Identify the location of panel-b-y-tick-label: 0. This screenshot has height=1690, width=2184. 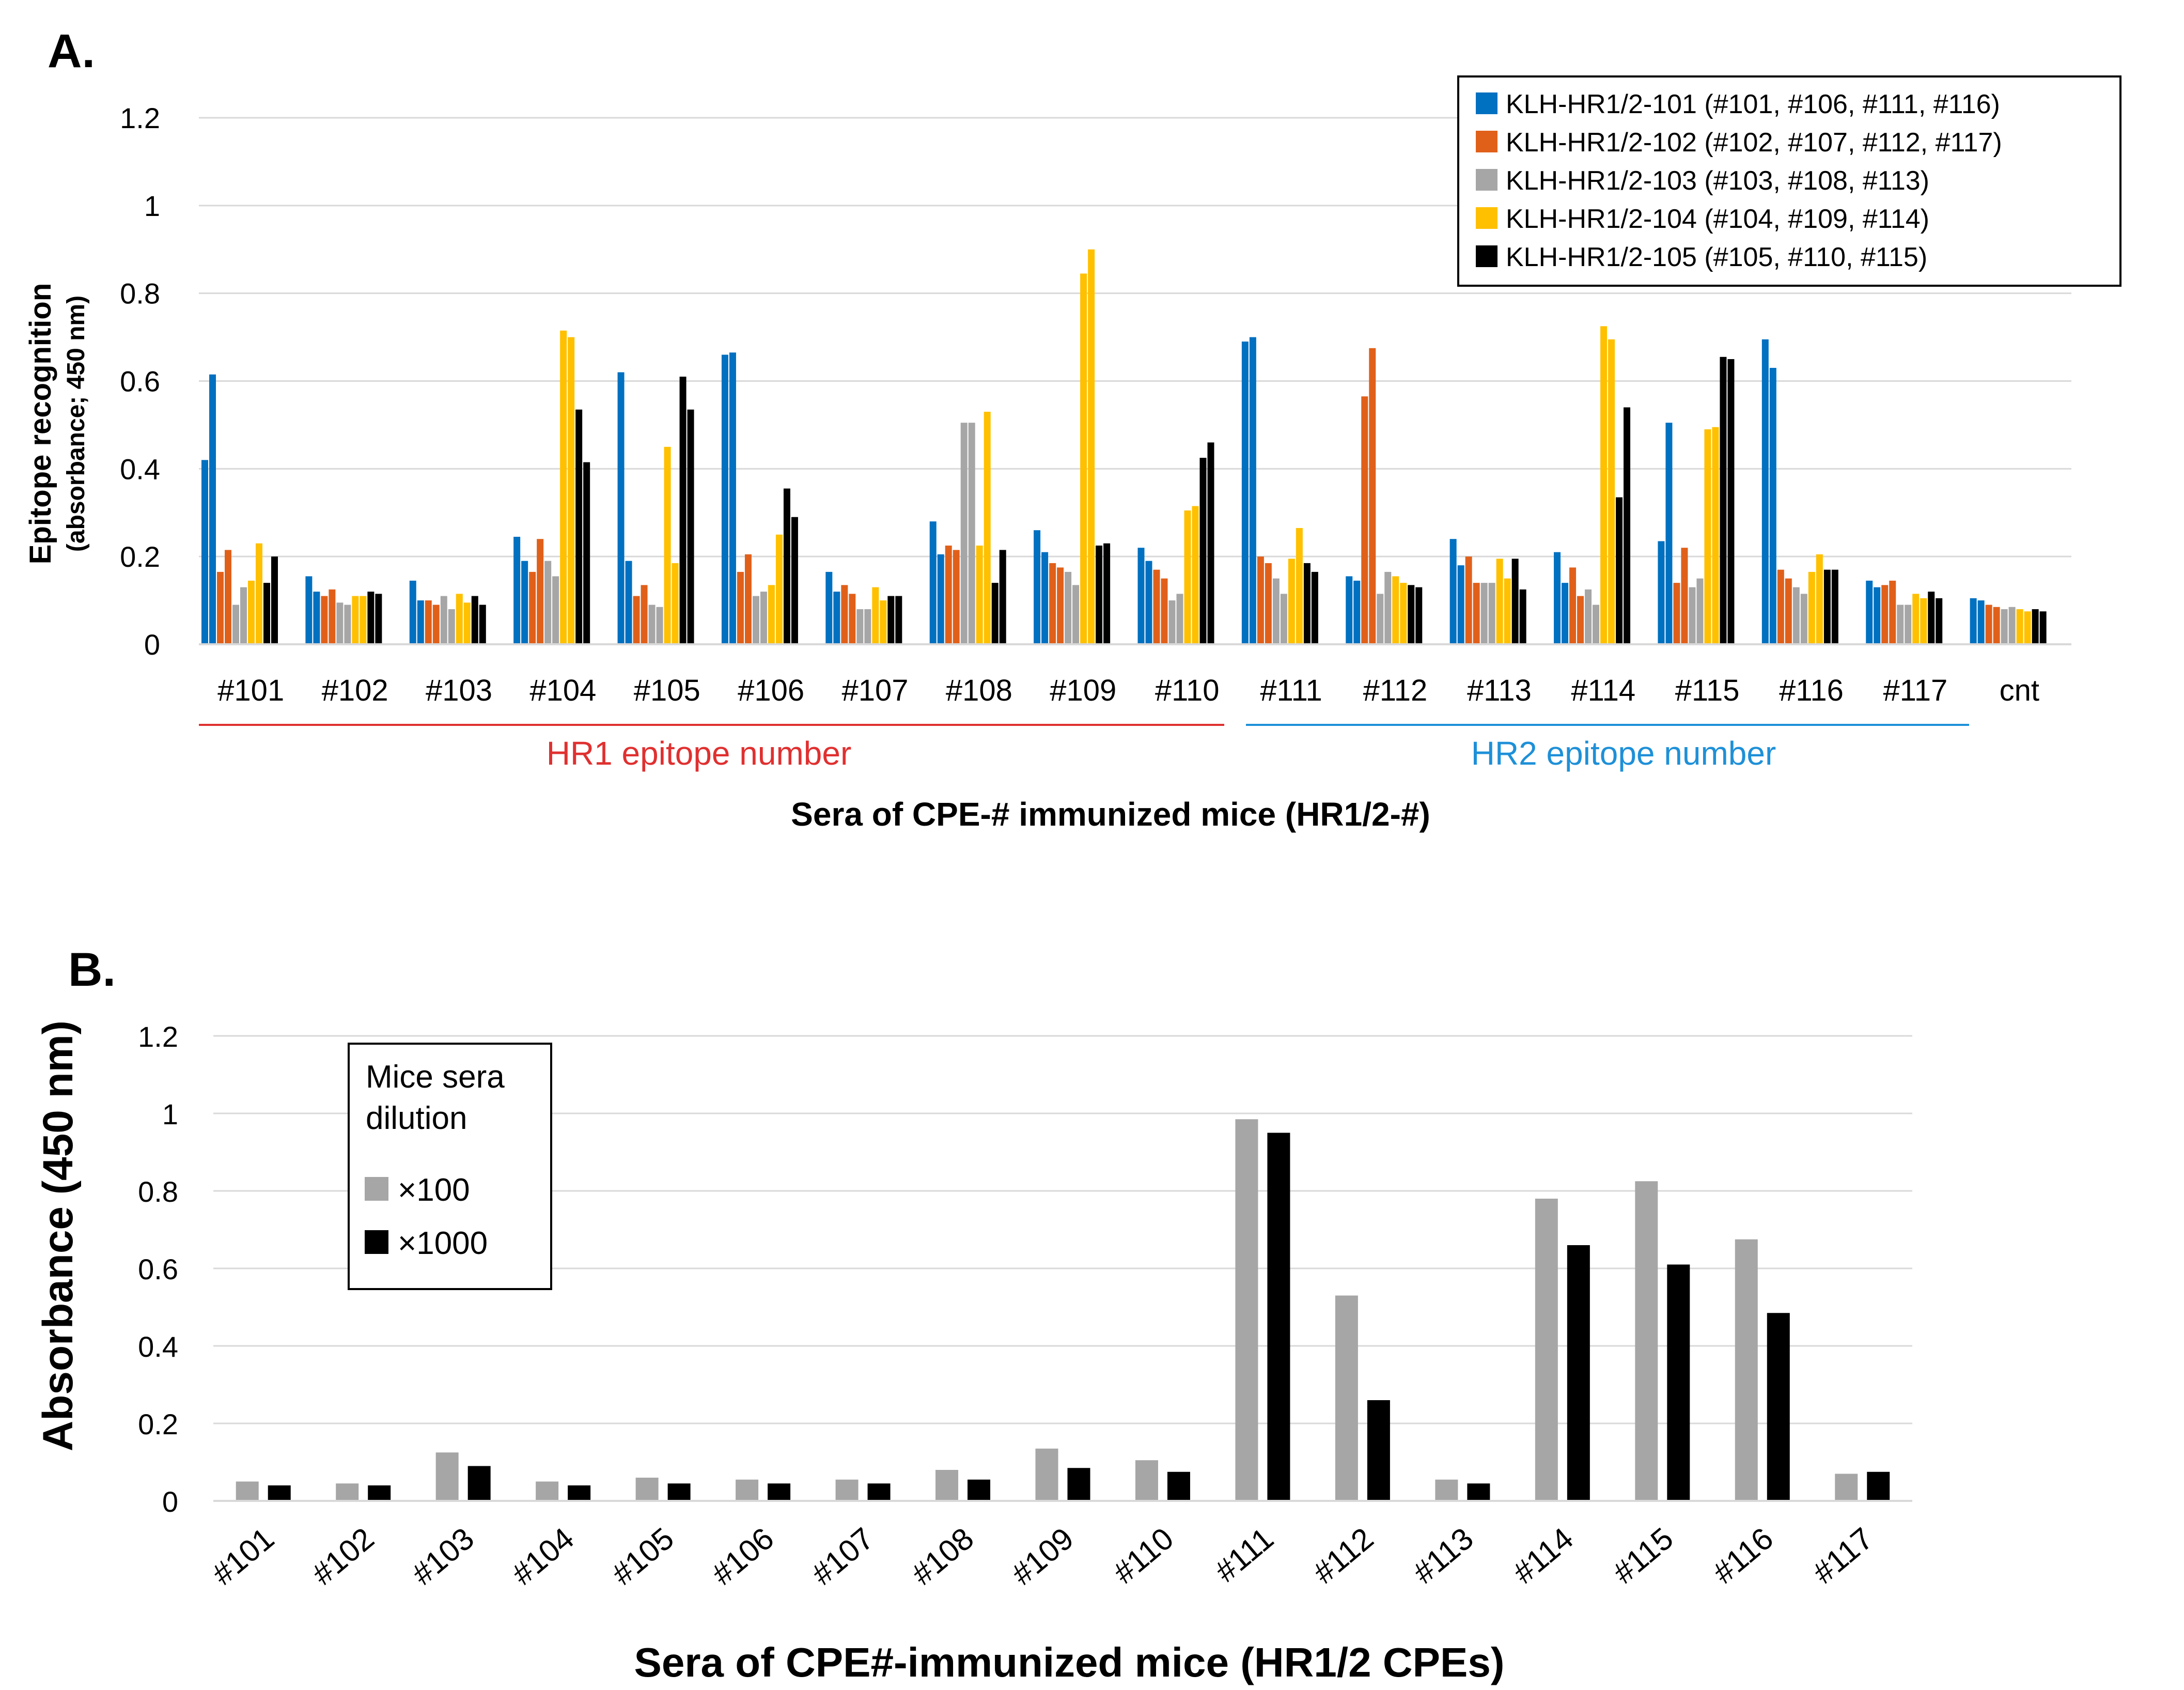
(170, 1501).